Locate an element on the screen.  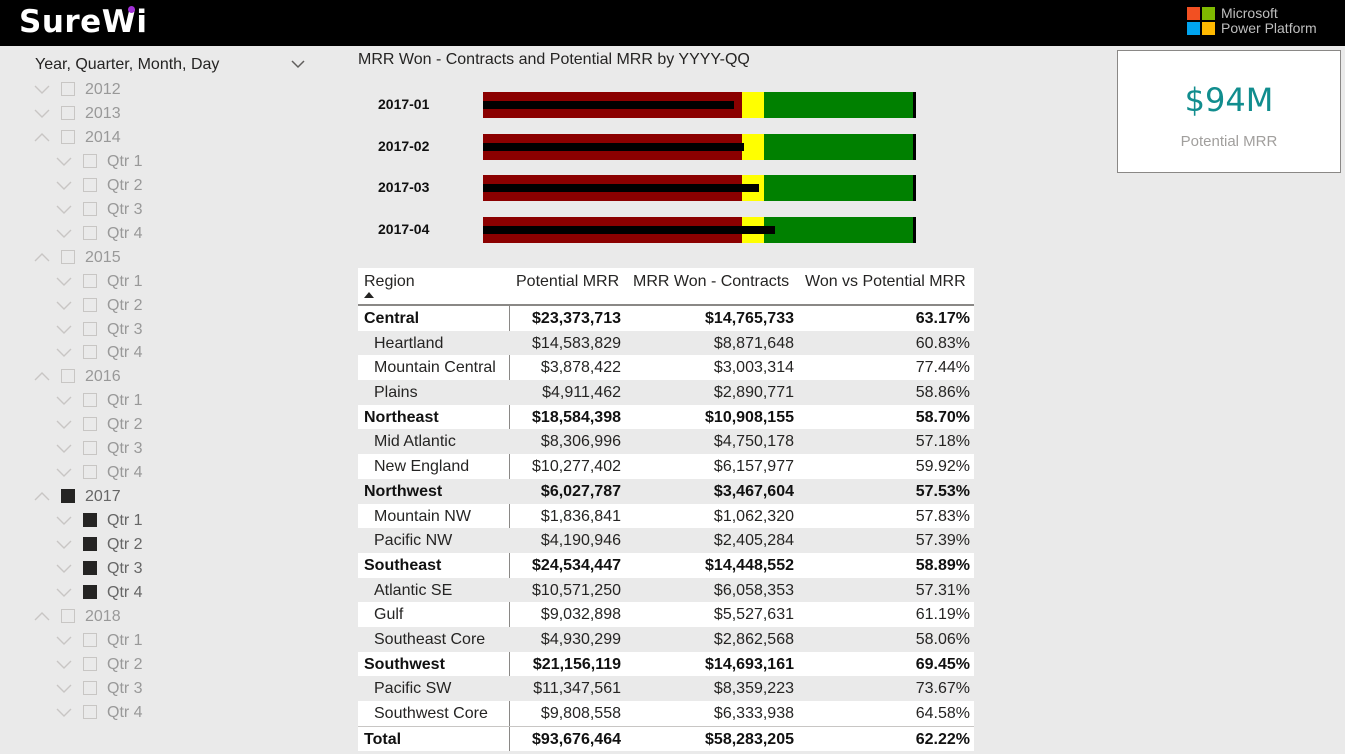
slicer-year-item: 2012 is located at coordinates (154, 90).